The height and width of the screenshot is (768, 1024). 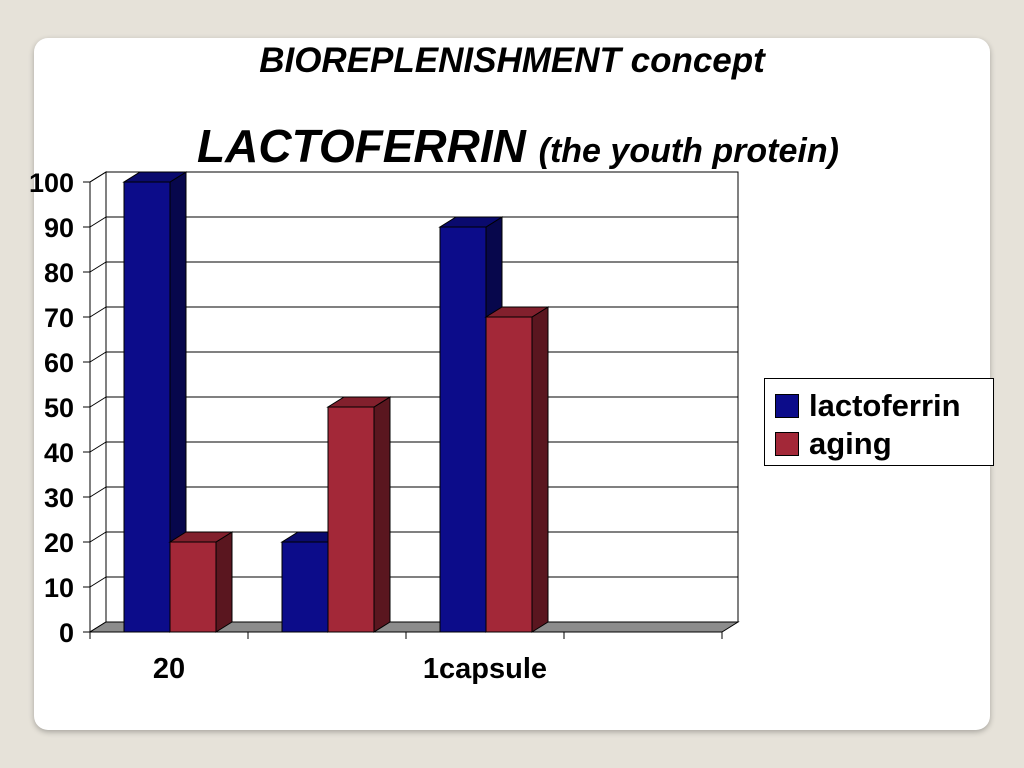 What do you see at coordinates (59, 363) in the screenshot?
I see `y-tick-label: 60` at bounding box center [59, 363].